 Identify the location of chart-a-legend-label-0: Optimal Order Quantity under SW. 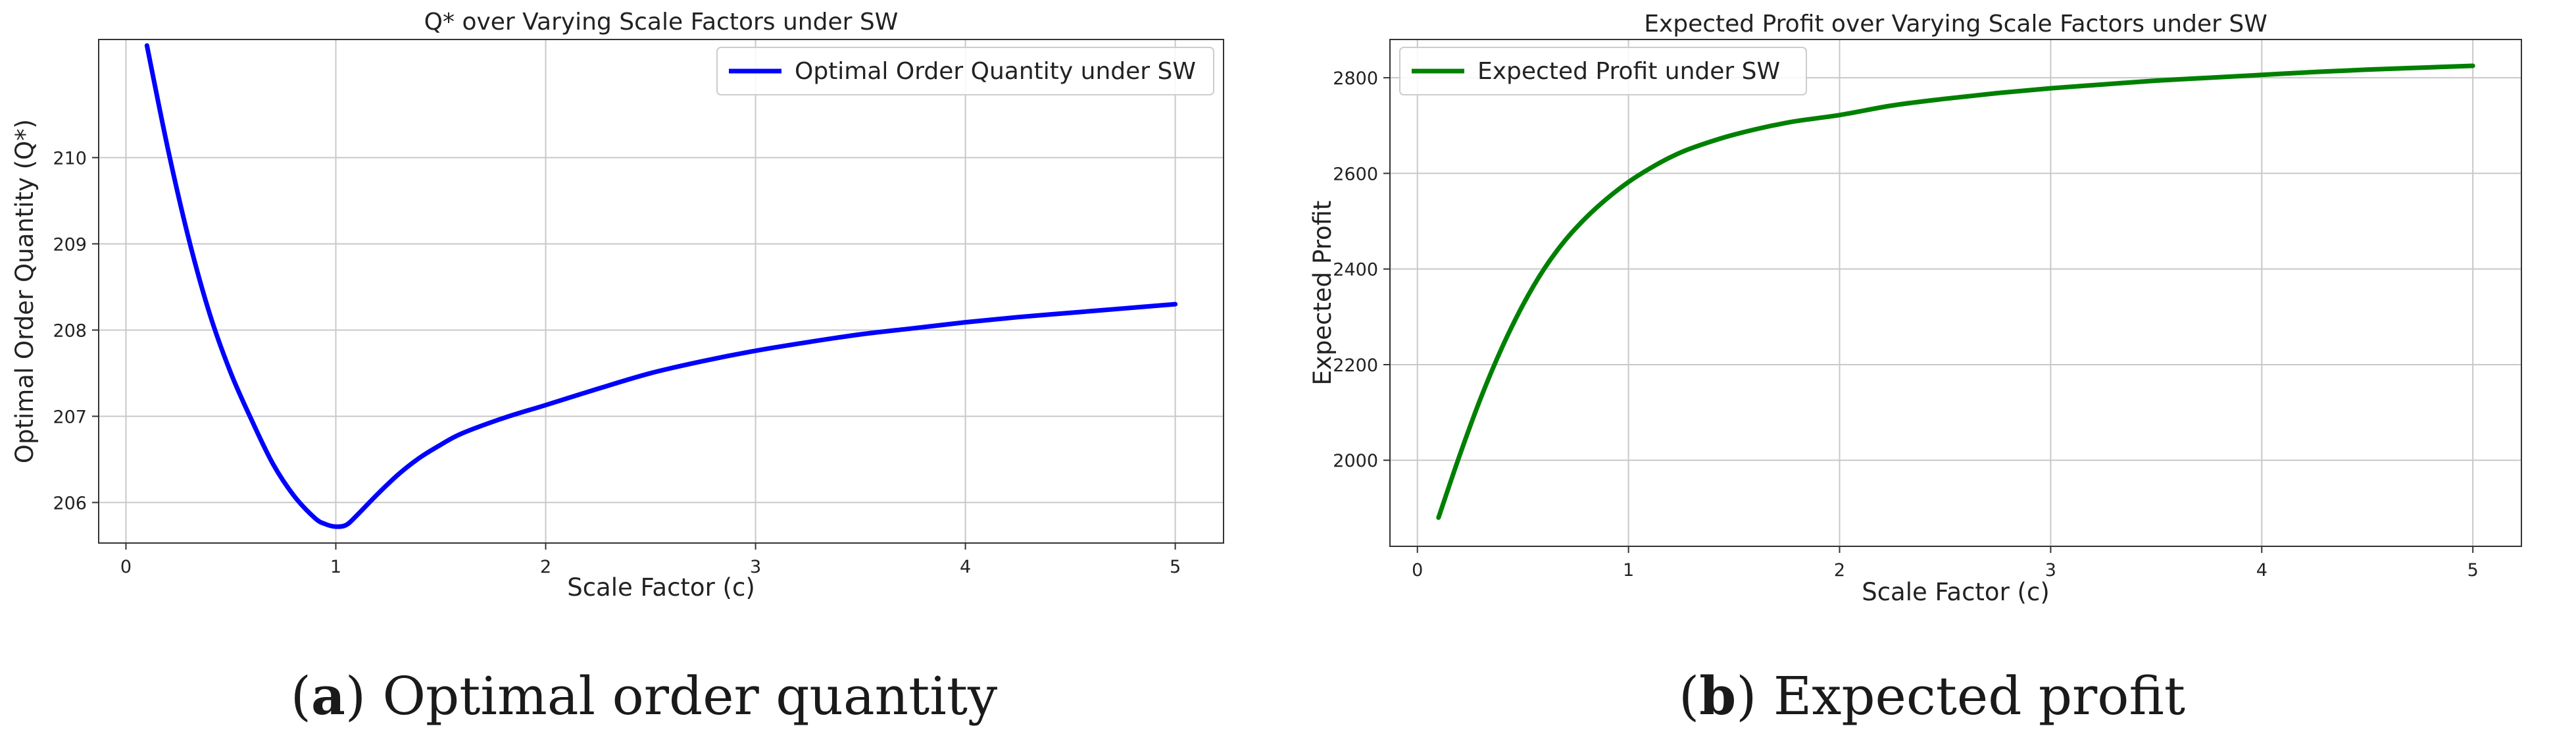
(995, 71).